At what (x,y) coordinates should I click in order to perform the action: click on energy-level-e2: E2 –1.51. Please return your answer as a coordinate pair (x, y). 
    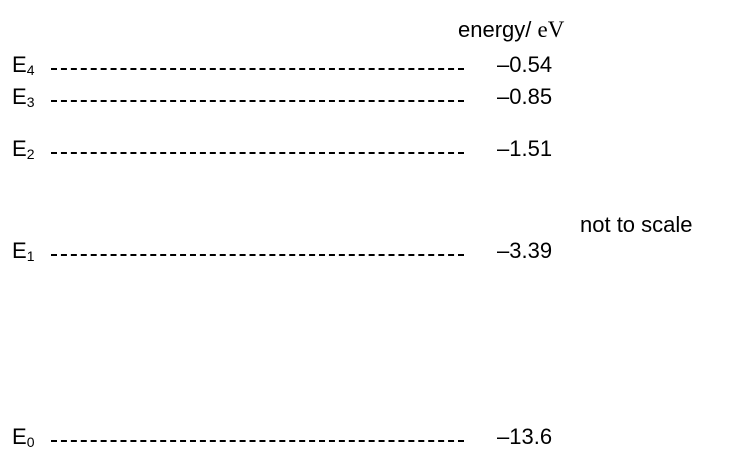
    Looking at the image, I should click on (312, 153).